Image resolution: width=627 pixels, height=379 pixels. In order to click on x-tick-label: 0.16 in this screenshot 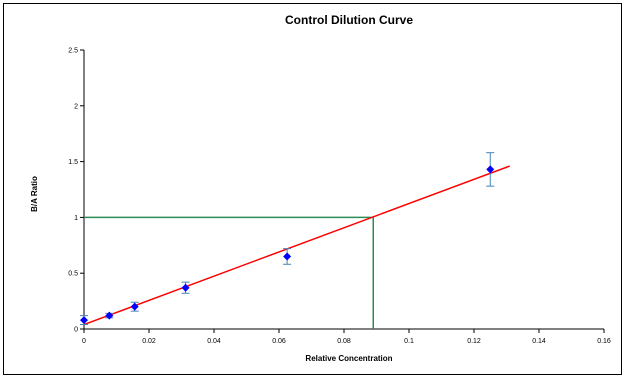, I will do `click(604, 341)`.